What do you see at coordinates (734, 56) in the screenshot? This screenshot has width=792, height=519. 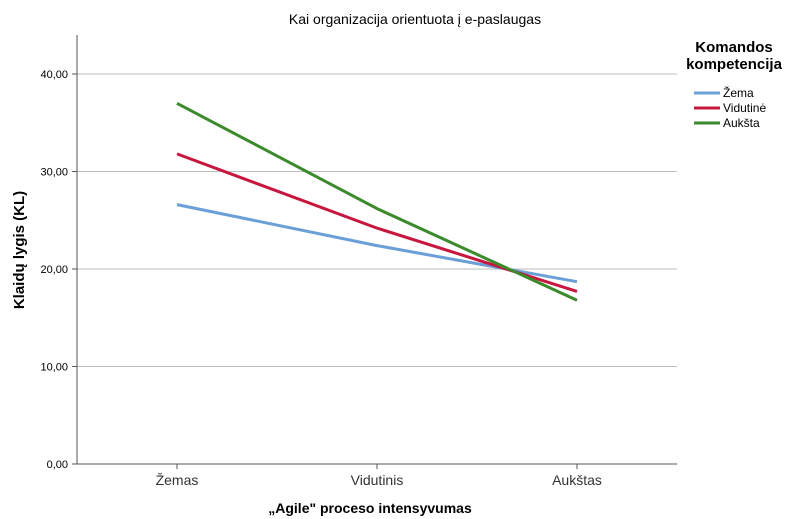 I see `legend-title: Komandos kompetencija` at bounding box center [734, 56].